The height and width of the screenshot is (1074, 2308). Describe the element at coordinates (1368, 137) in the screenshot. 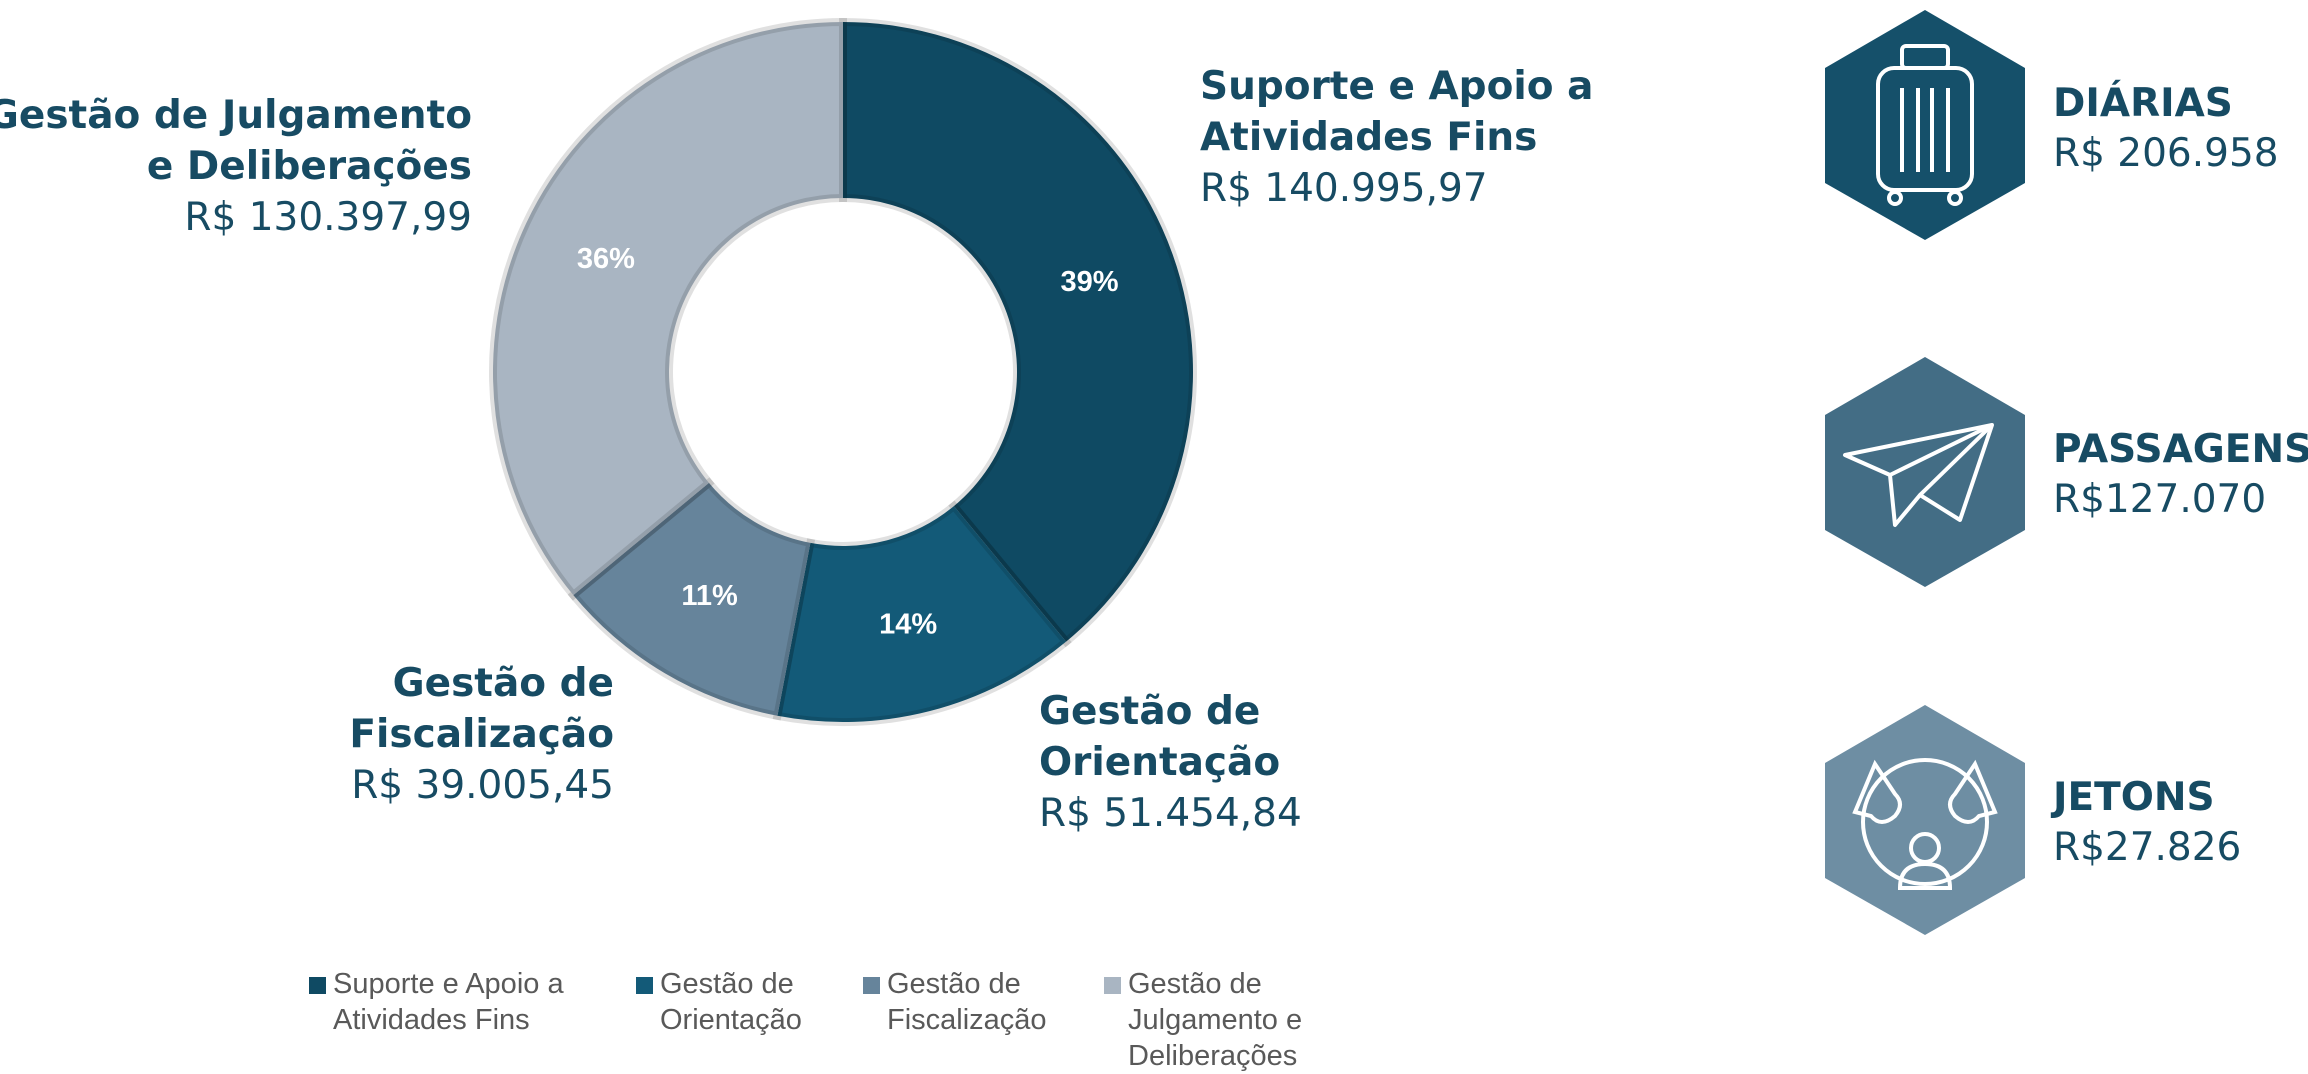

I see `callout-name: Atividades Fins` at that location.